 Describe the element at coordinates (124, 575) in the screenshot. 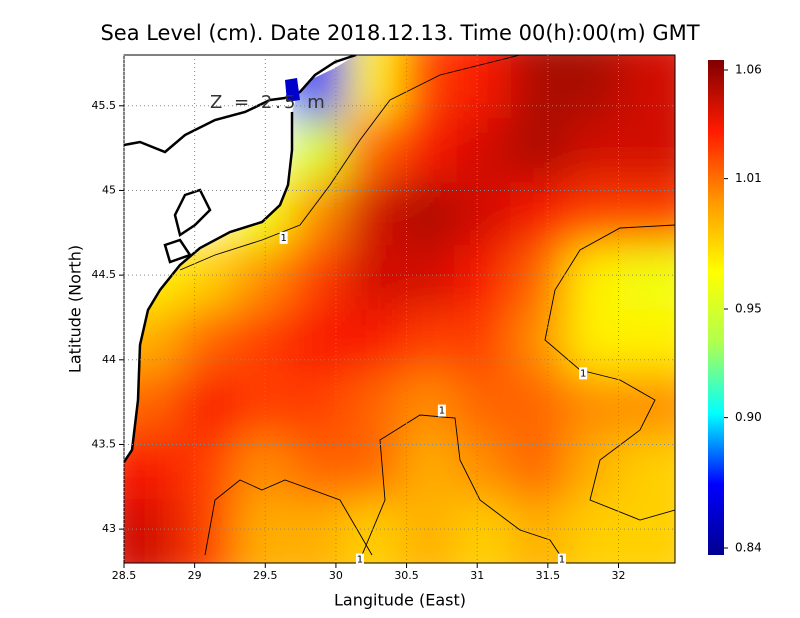

I see `x-tick-label: 28.5` at that location.